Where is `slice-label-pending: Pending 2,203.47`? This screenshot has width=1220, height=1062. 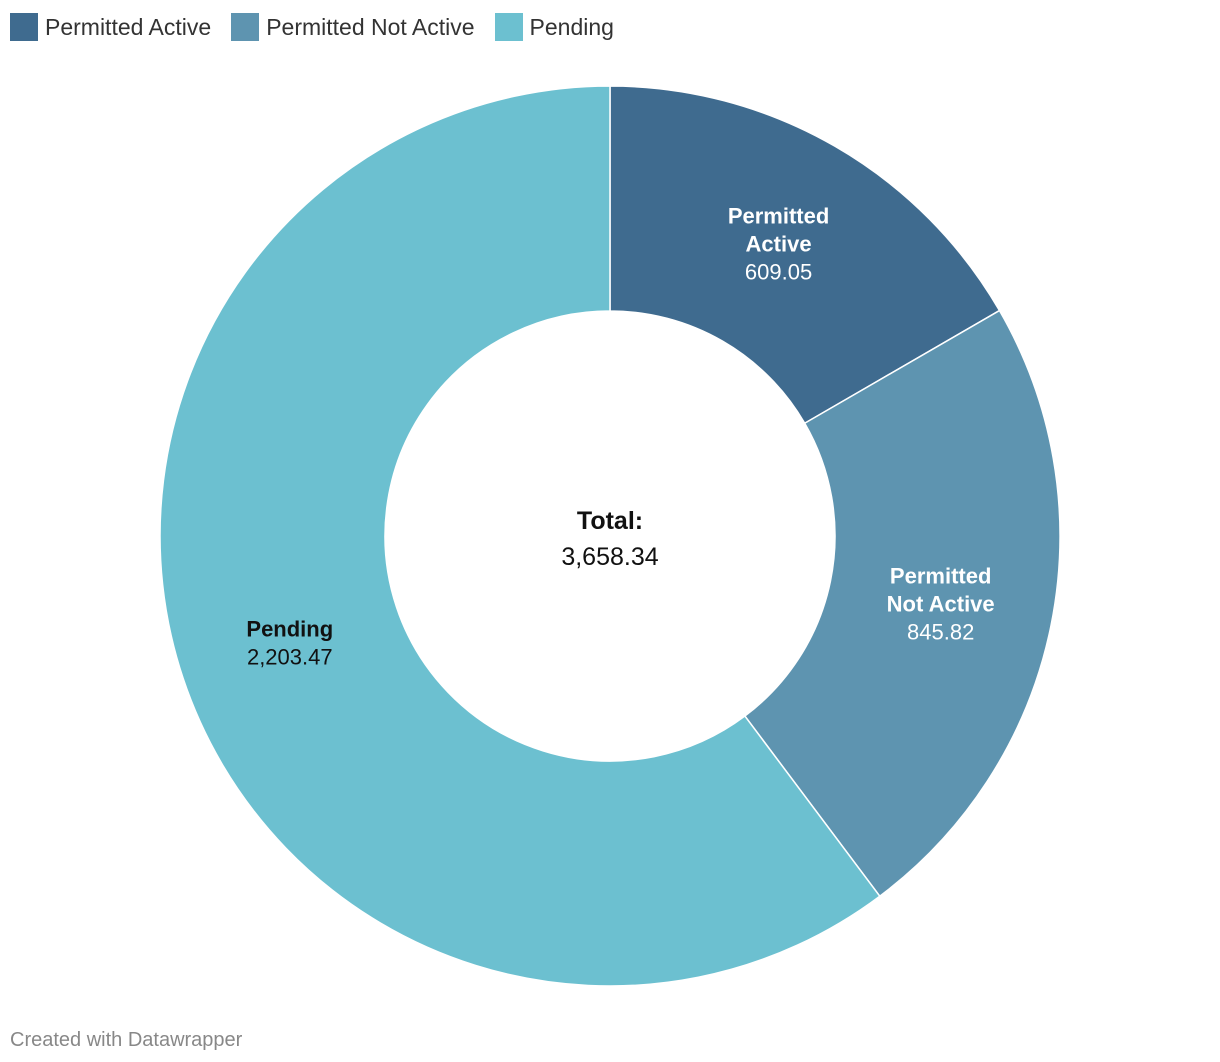 slice-label-pending: Pending 2,203.47 is located at coordinates (289, 643).